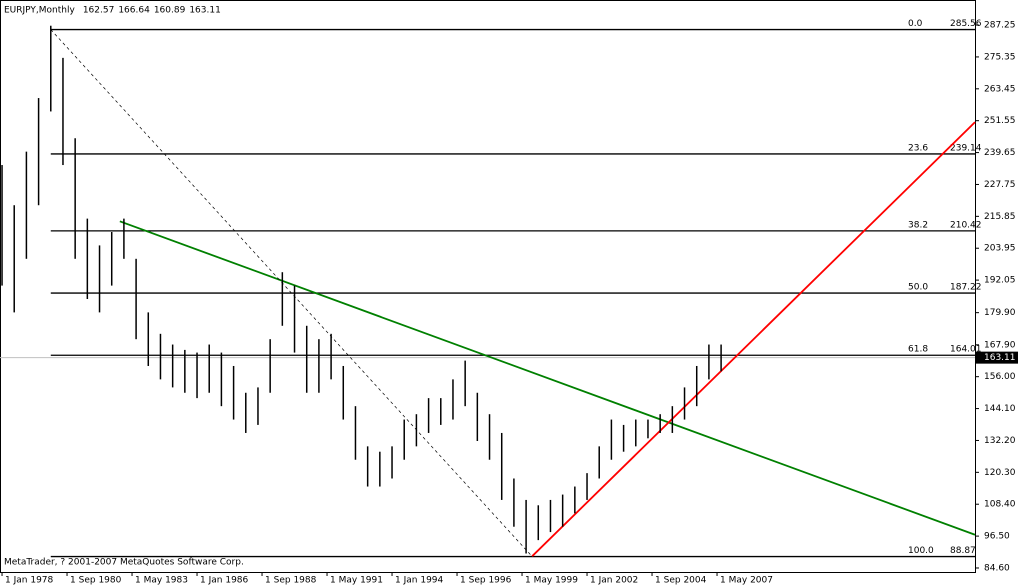 Image resolution: width=1018 pixels, height=588 pixels. Describe the element at coordinates (921, 551) in the screenshot. I see `fibo-ratio: 100.0` at that location.